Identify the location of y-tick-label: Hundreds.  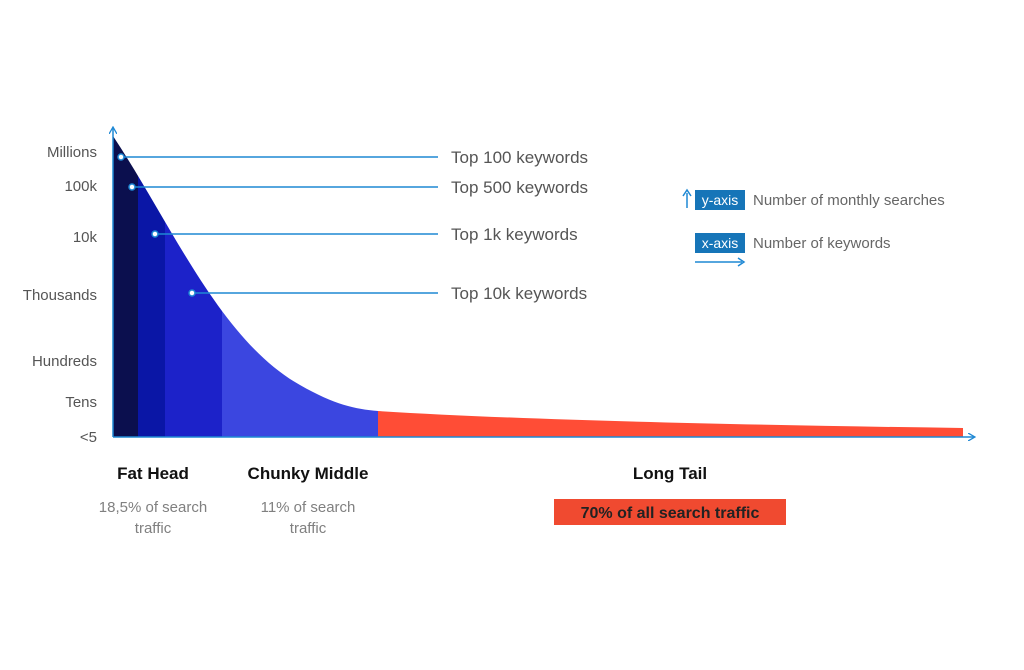
(64, 361).